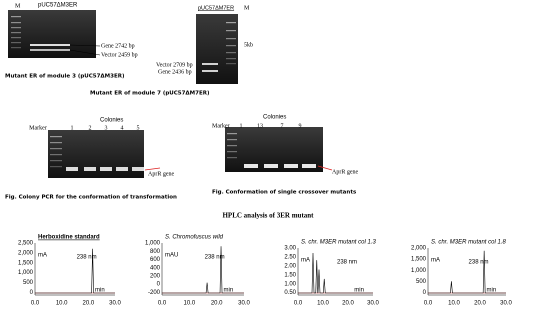 Image resolution: width=542 pixels, height=323 pixels. I want to click on gel-label: Gene 2436 bp, so click(175, 72).